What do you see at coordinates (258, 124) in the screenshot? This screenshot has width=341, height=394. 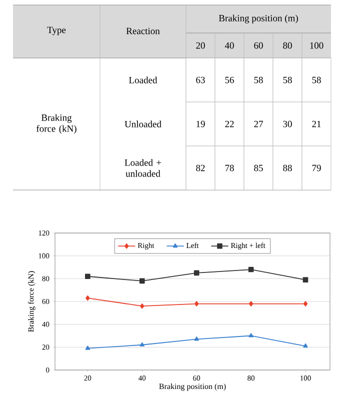 I see `data-label: 27` at bounding box center [258, 124].